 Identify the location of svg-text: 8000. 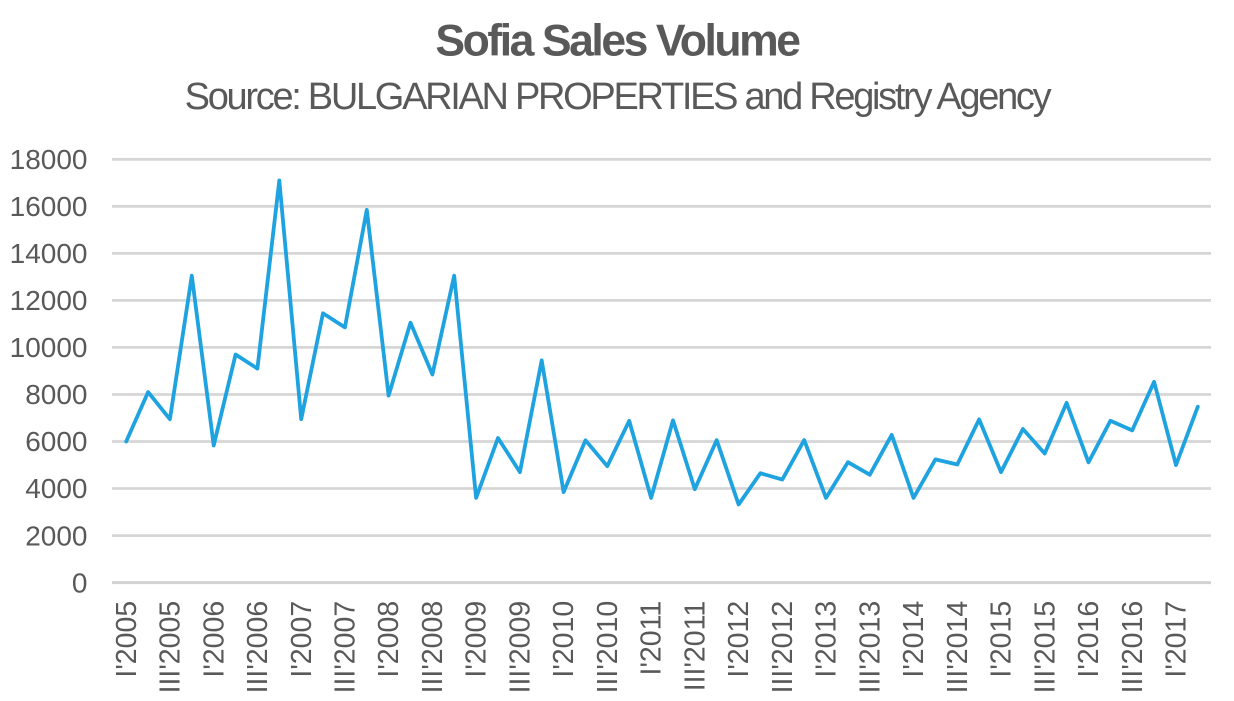
(56, 394).